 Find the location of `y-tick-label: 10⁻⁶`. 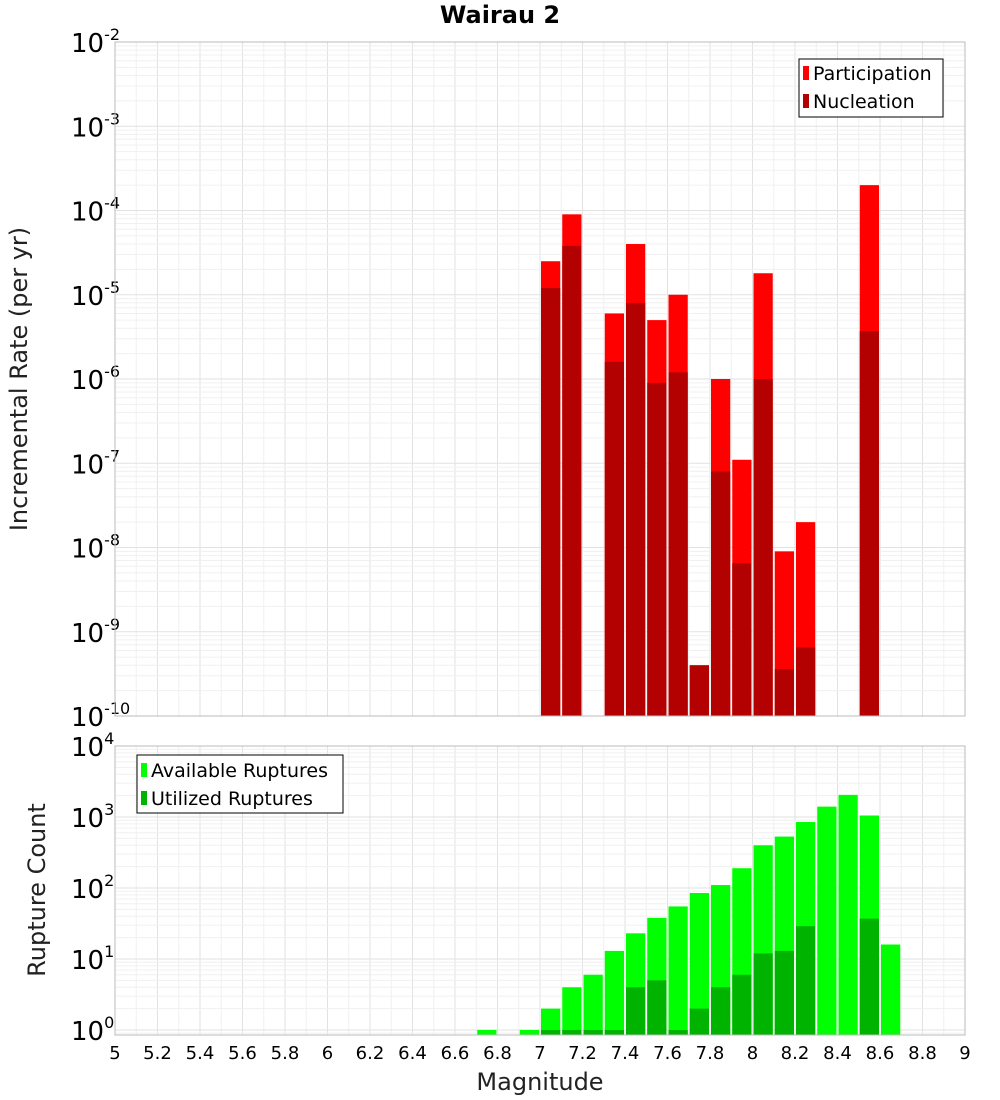

y-tick-label: 10⁻⁶ is located at coordinates (95, 379).